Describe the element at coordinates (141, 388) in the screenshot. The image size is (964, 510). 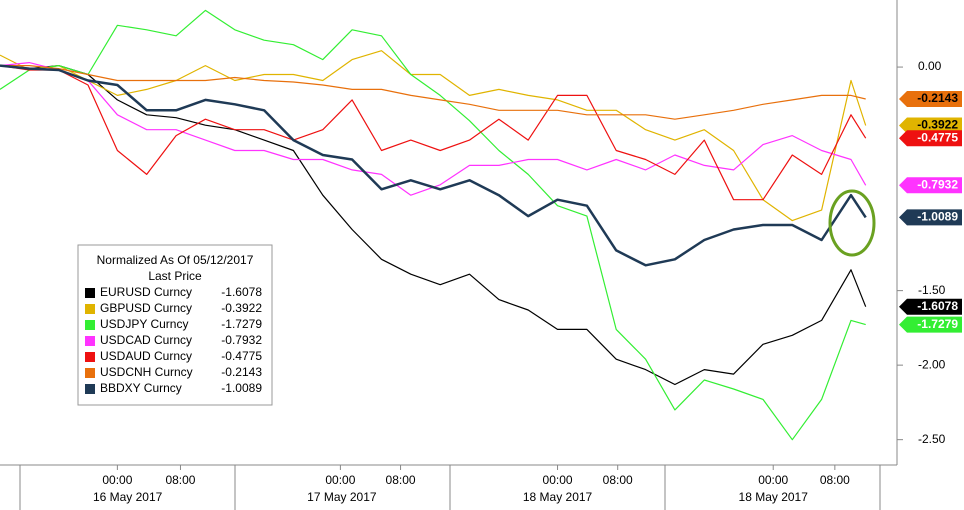
I see `legend-label: BBDXY Curncy` at that location.